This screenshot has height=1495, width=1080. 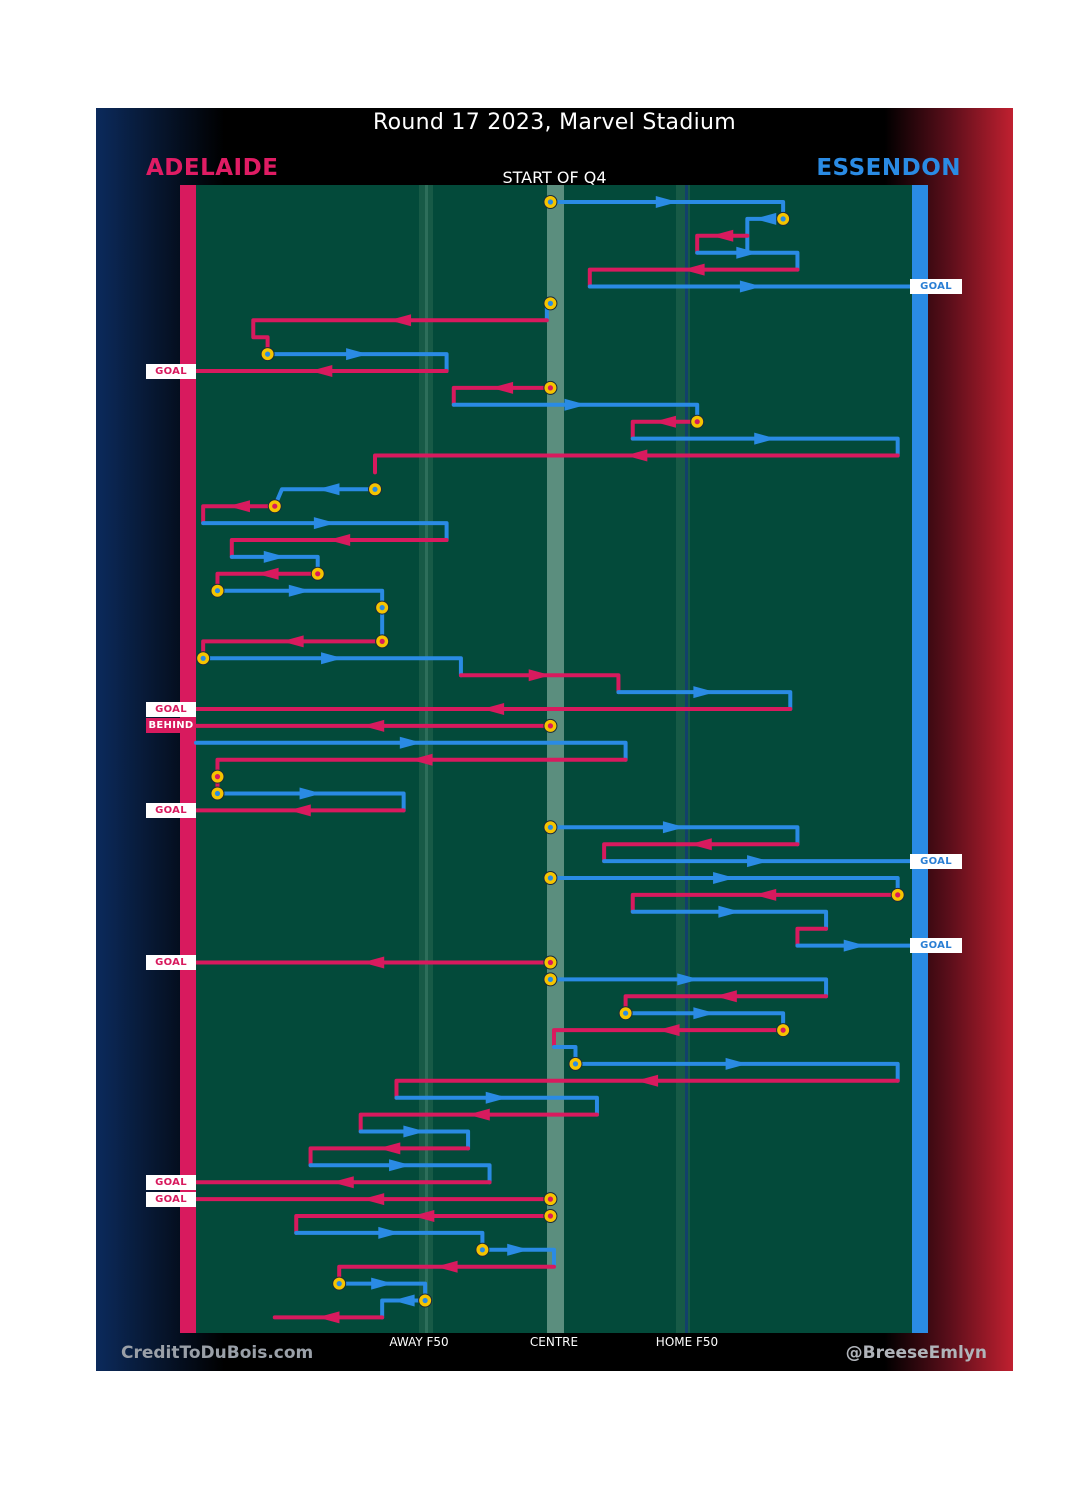 What do you see at coordinates (686, 759) in the screenshot?
I see `home-f50-line-core` at bounding box center [686, 759].